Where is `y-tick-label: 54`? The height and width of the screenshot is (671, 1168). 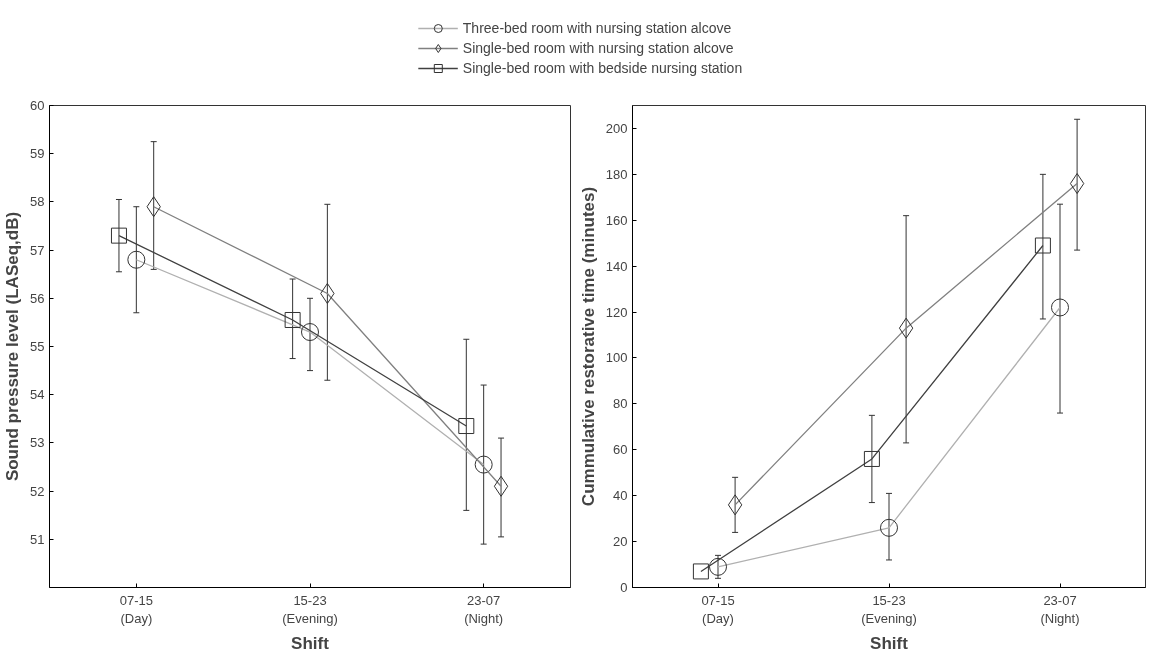
y-tick-label: 54 is located at coordinates (37, 395).